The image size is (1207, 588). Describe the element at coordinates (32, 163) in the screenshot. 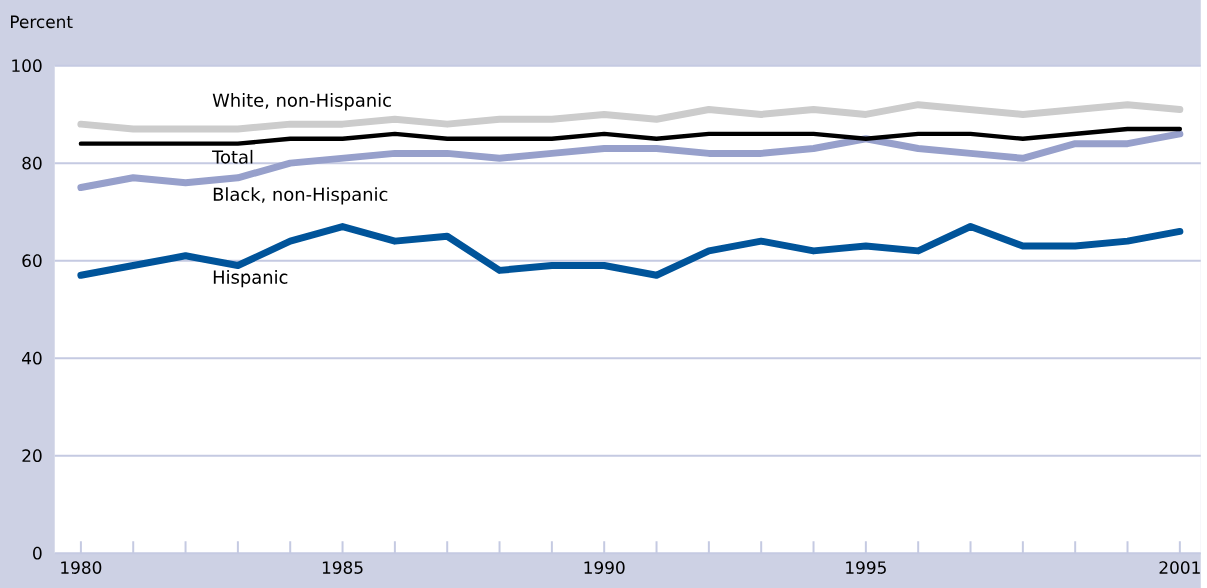

I see `y-tick-label: 80` at that location.